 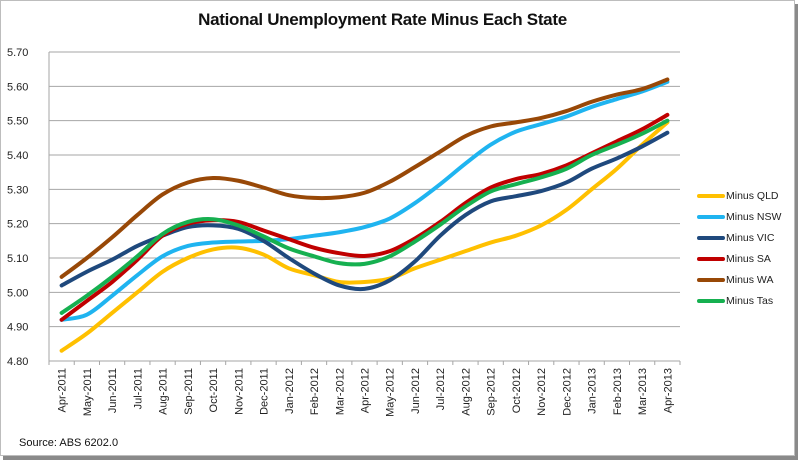 What do you see at coordinates (315, 391) in the screenshot?
I see `x-tick-label: Feb-2012` at bounding box center [315, 391].